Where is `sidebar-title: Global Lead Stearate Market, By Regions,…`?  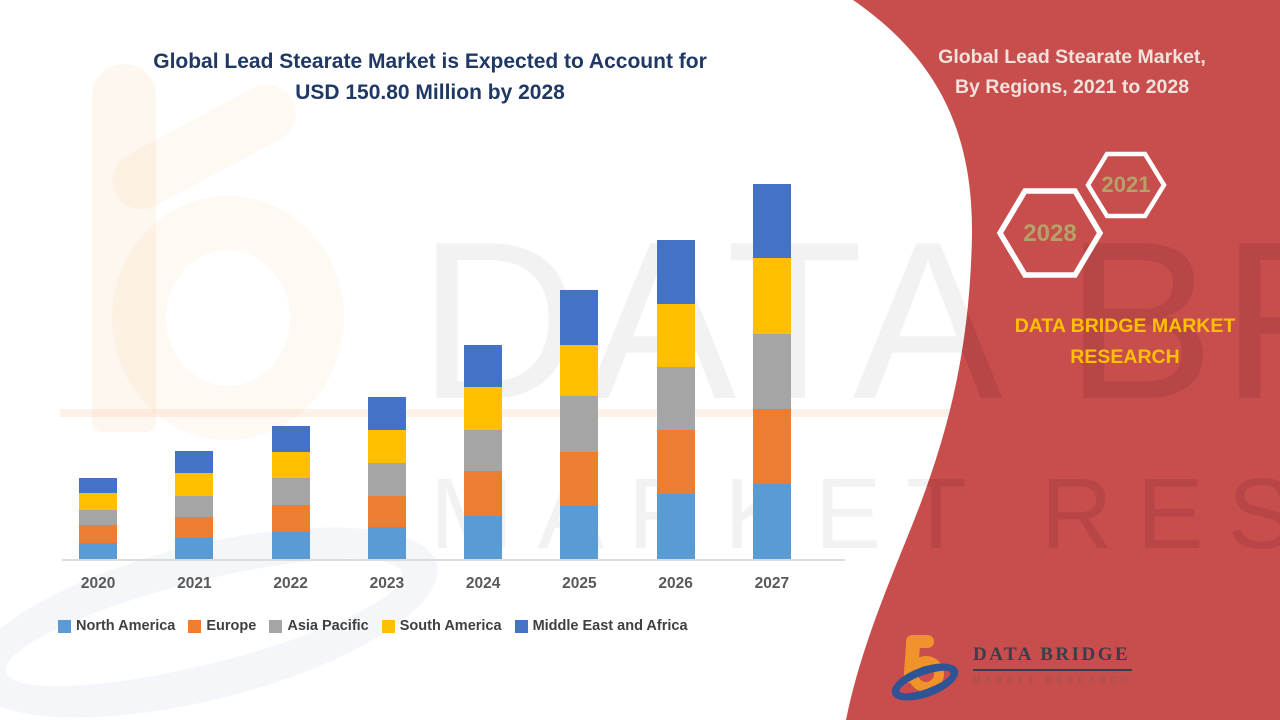
sidebar-title: Global Lead Stearate Market, By Regions,… is located at coordinates (1072, 72).